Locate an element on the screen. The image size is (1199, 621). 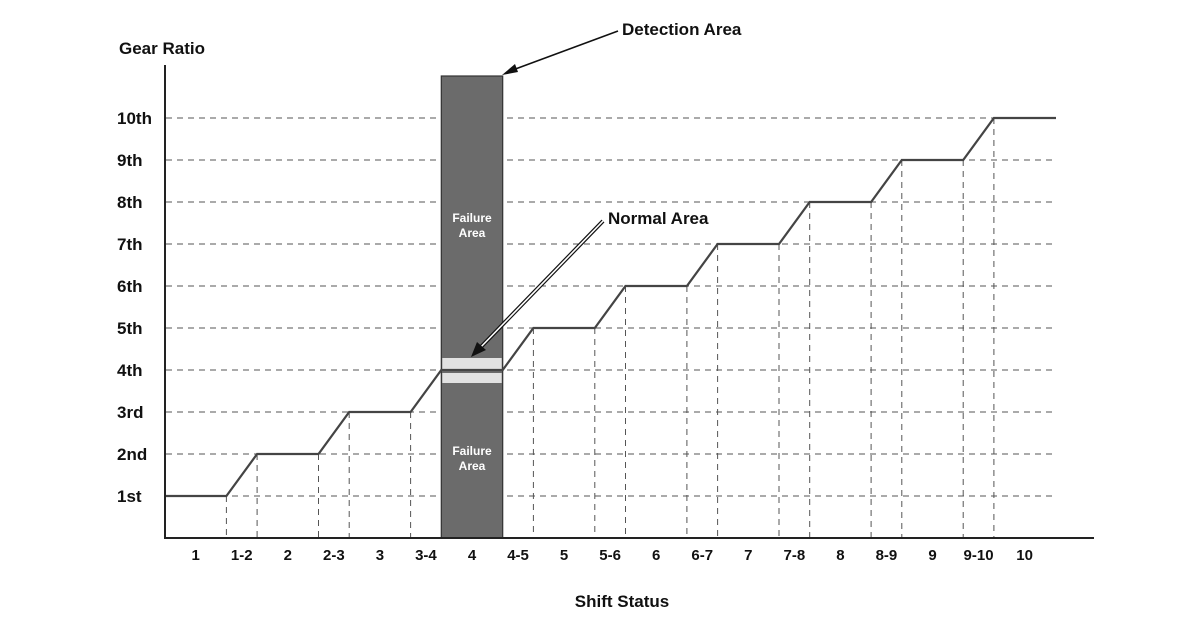
y-axis-title: Gear Ratio is located at coordinates (162, 48).